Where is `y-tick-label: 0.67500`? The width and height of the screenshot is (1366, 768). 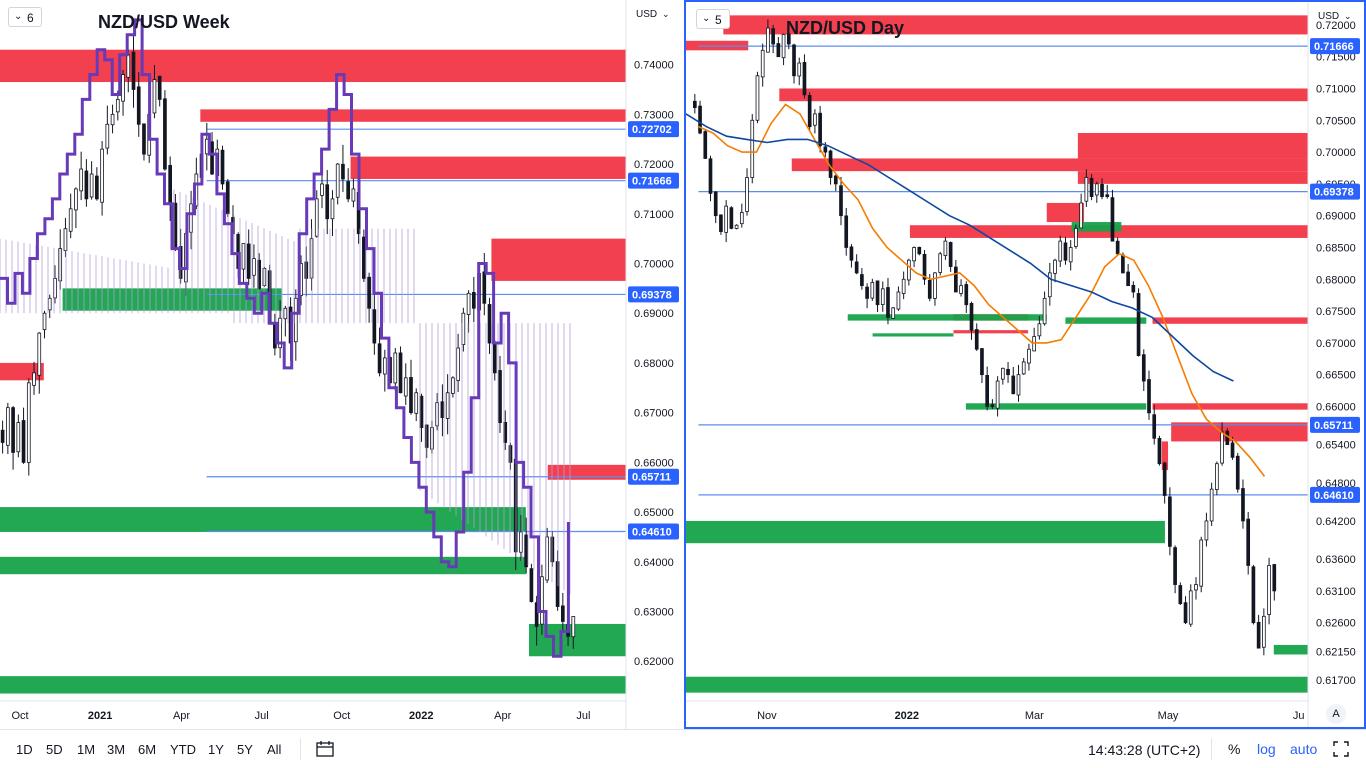 y-tick-label: 0.67500 is located at coordinates (1336, 312).